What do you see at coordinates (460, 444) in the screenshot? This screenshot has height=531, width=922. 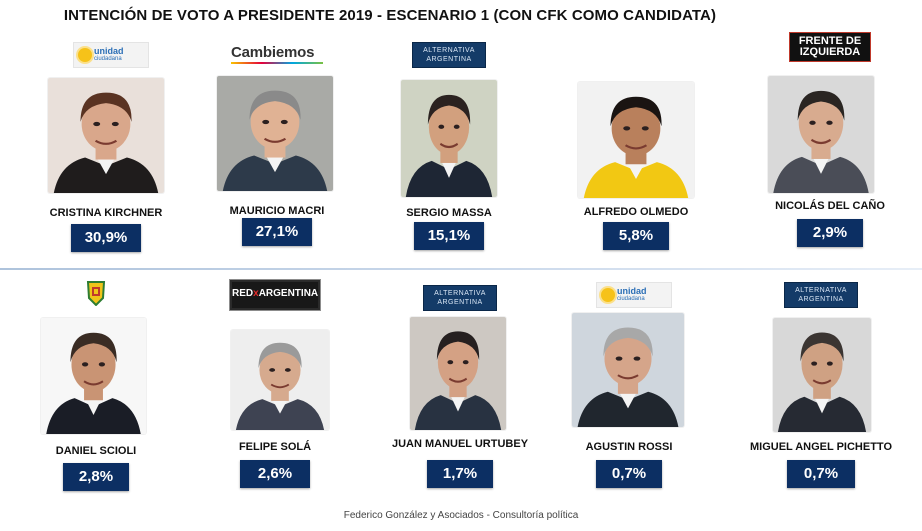 I see `candidate-name: JUAN MANUEL URTUBEY` at bounding box center [460, 444].